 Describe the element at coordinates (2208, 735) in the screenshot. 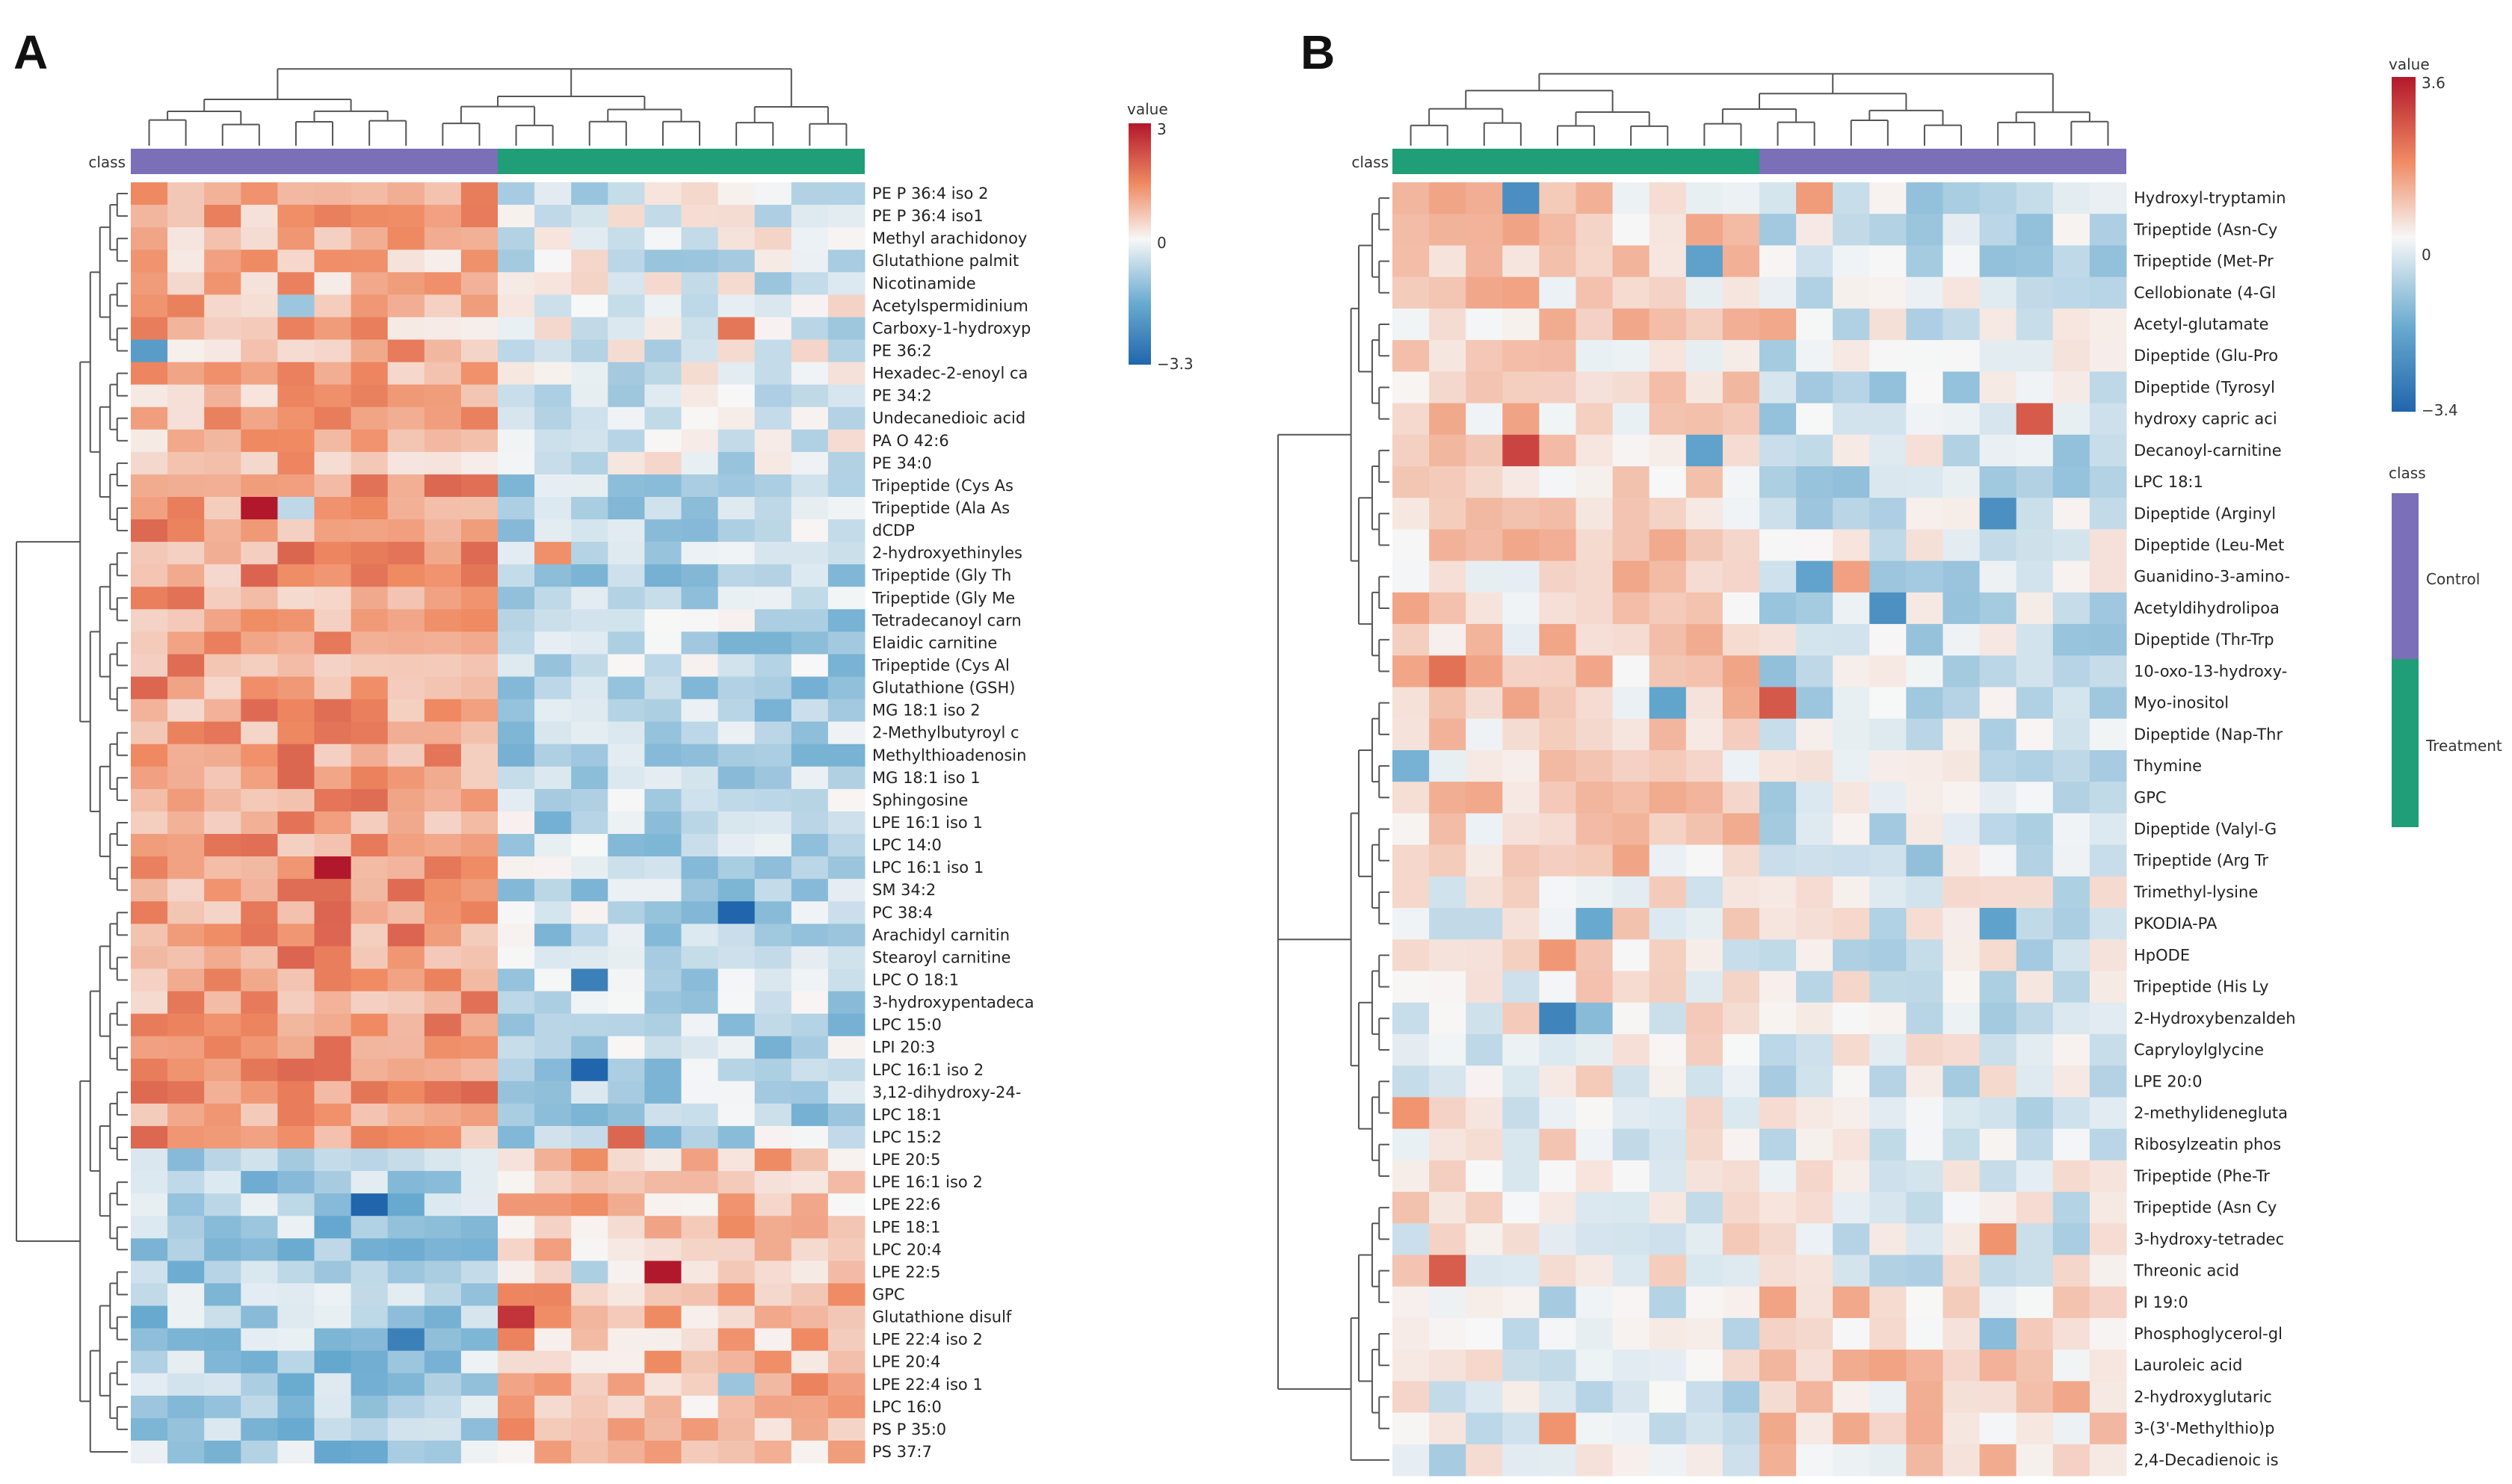

I see `row-label: Dipeptide (Nap-Thr` at that location.